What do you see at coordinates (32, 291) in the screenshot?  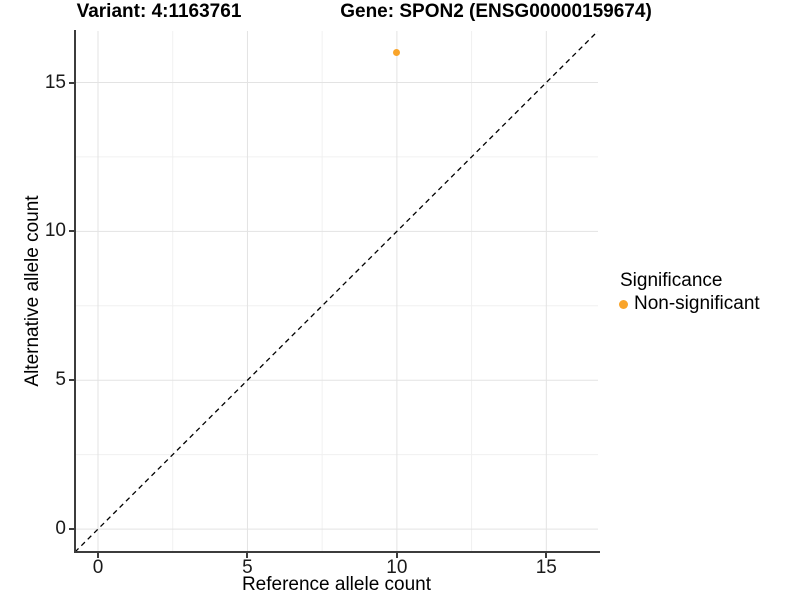 I see `y-axis-title: Alternative allele count` at bounding box center [32, 291].